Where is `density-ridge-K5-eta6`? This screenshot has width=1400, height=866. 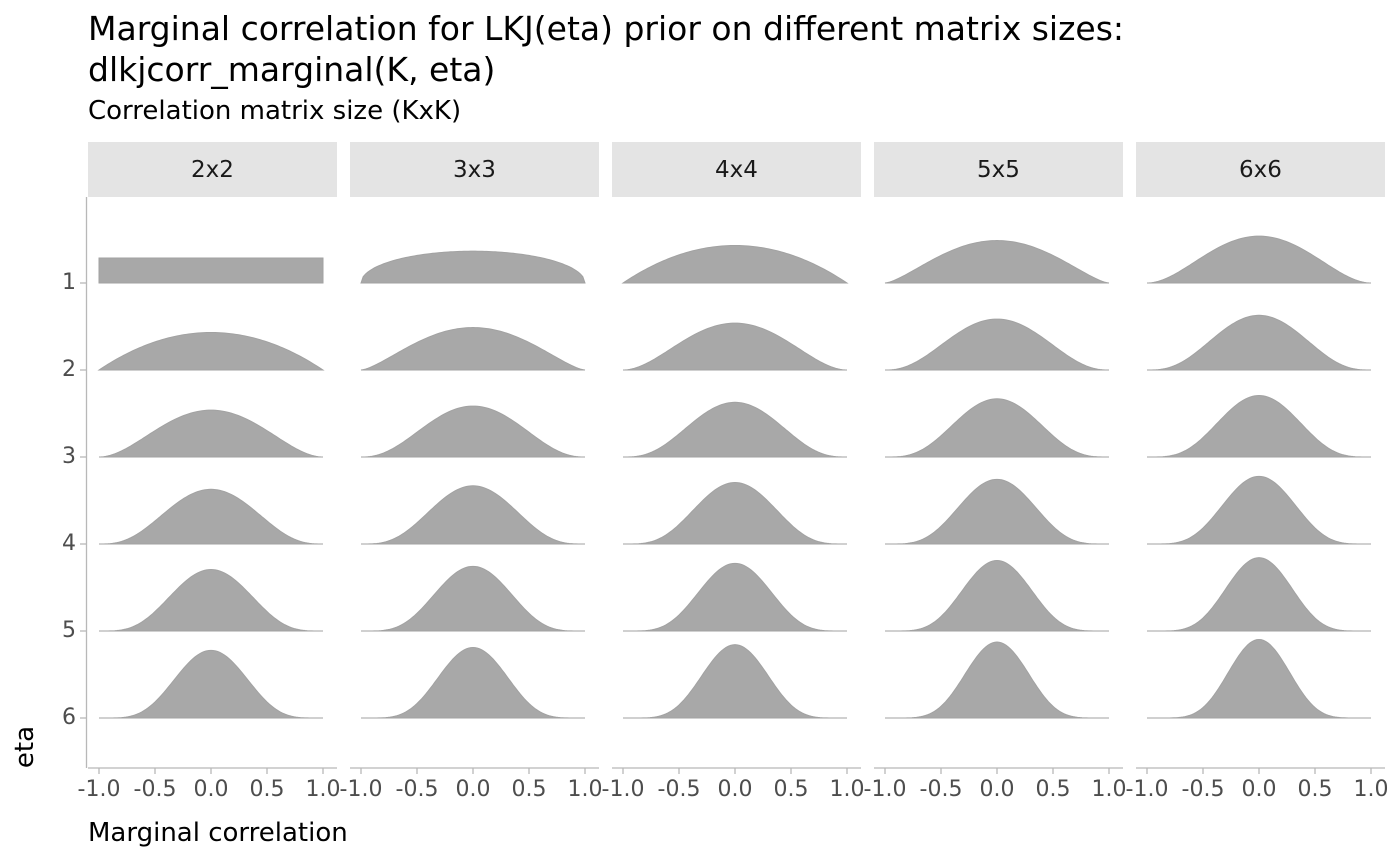
density-ridge-K5-eta6 is located at coordinates (997, 680).